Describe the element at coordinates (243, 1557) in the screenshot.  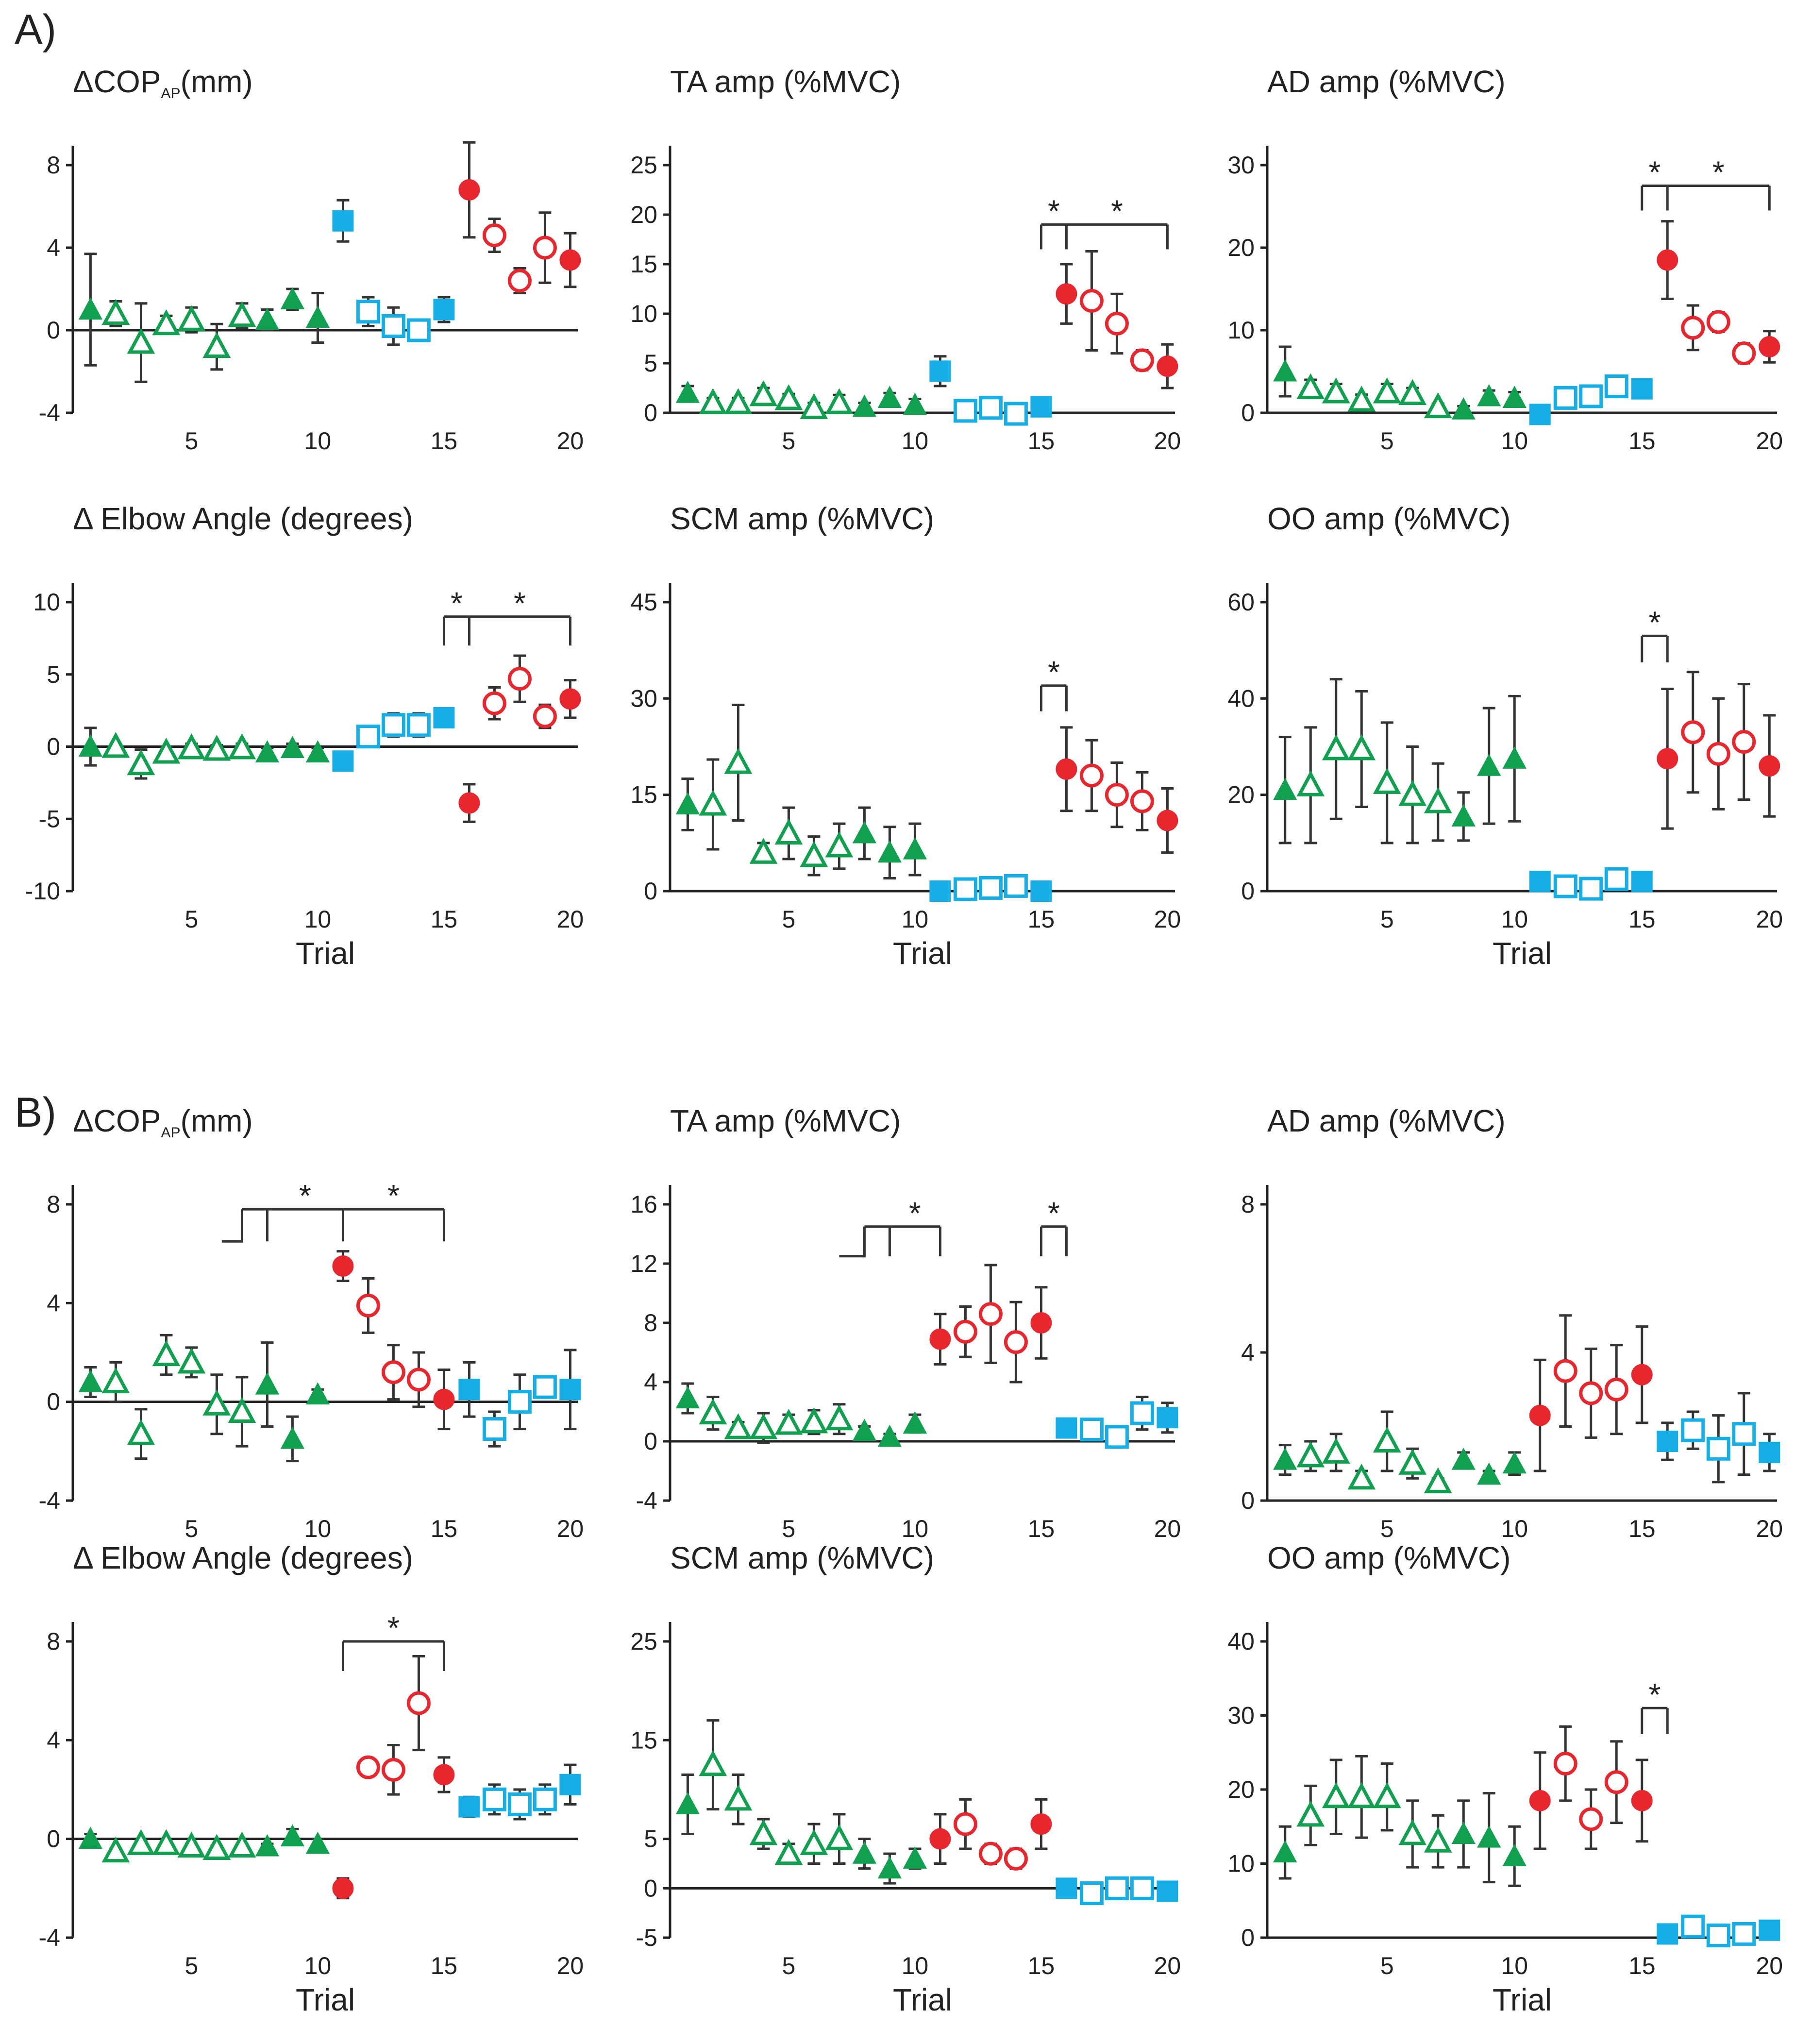
I see `chart-title-main: Δ Elbow Angle (degrees)` at that location.